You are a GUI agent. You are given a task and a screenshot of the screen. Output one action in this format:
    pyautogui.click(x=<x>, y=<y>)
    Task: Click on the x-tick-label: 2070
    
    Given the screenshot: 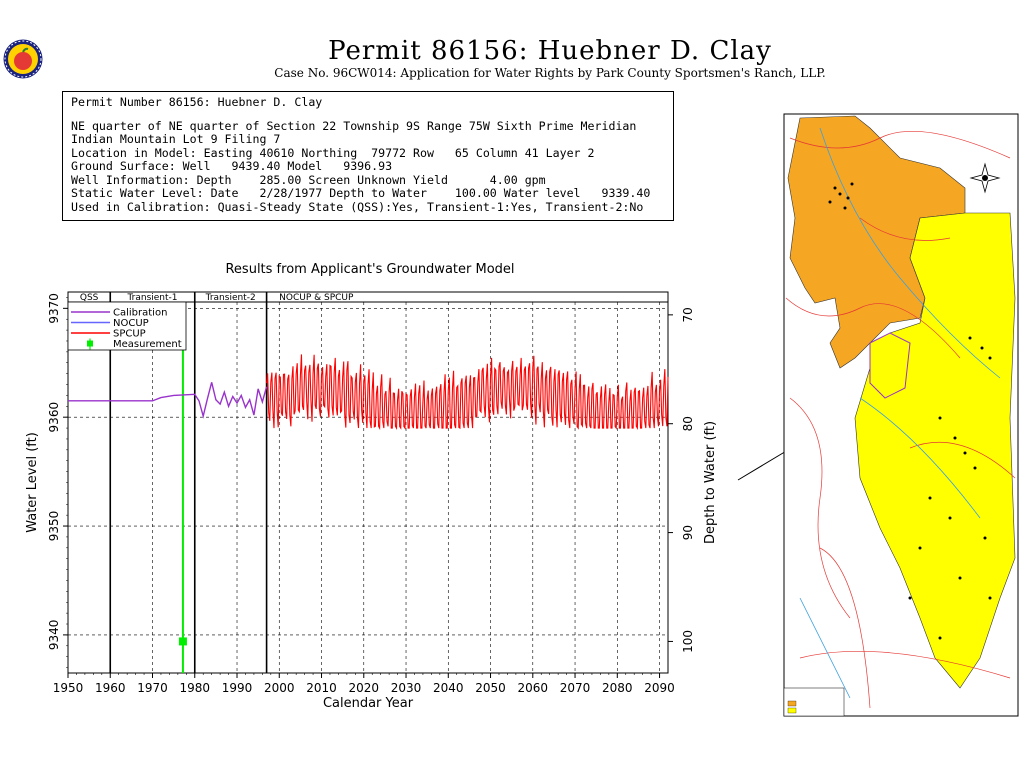 What is the action you would take?
    pyautogui.click(x=575, y=688)
    